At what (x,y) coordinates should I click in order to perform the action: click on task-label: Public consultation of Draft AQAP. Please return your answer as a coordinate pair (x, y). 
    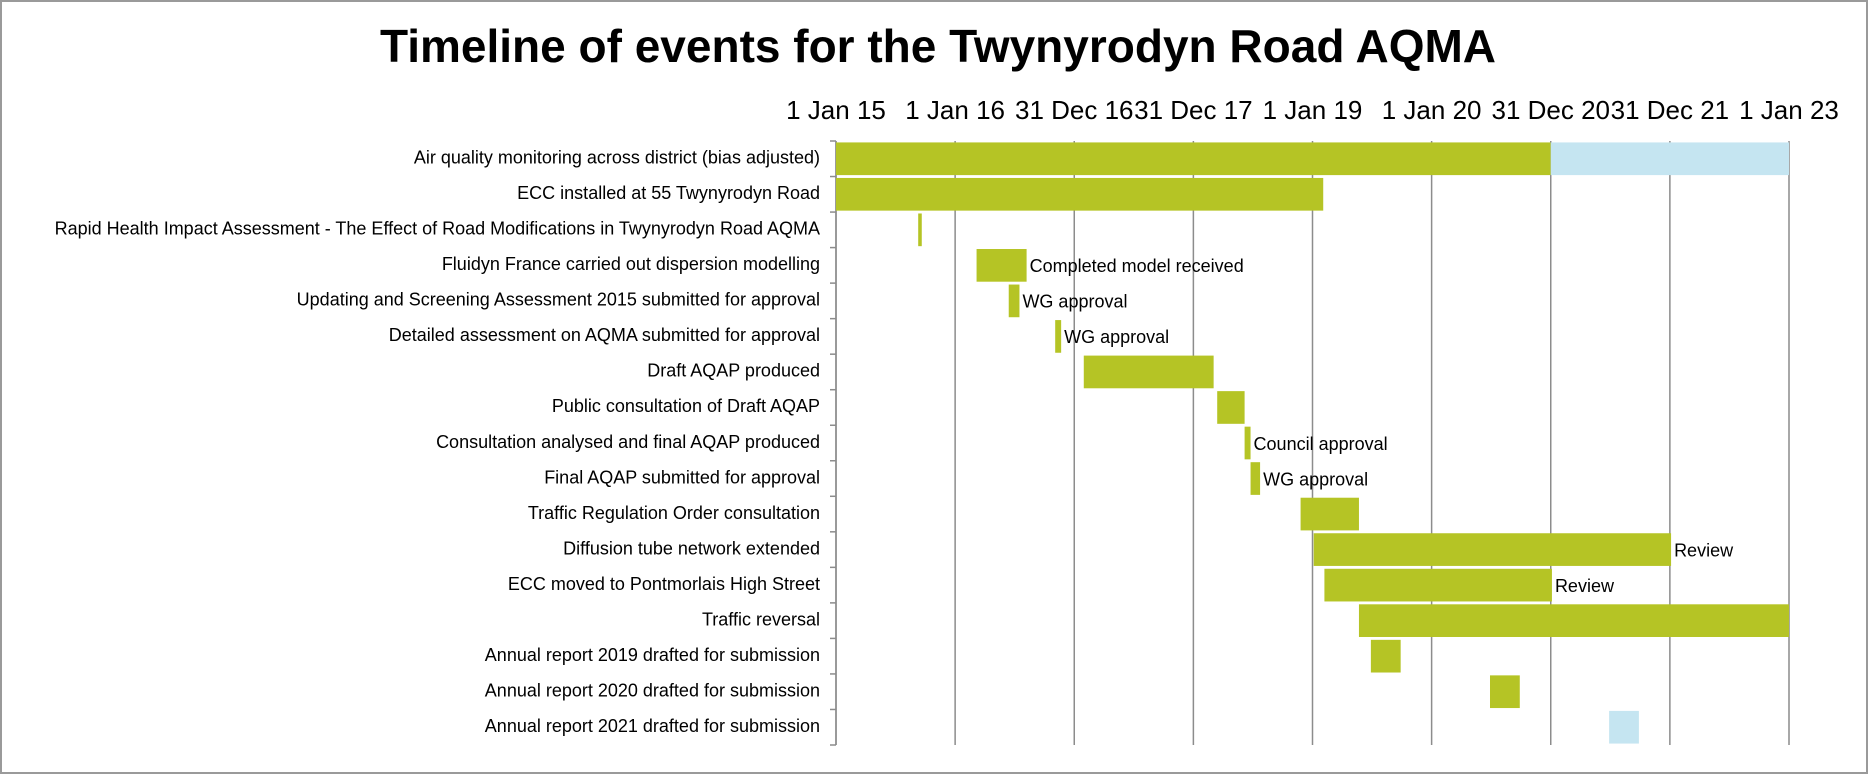
    Looking at the image, I should click on (686, 406).